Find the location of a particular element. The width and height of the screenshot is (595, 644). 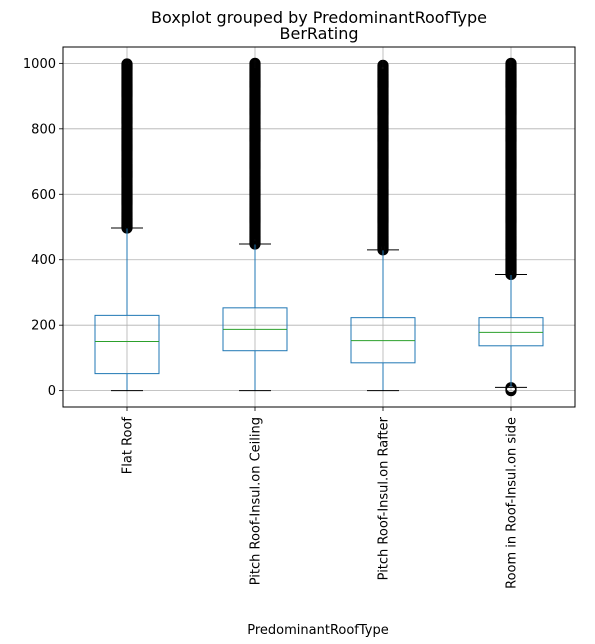

chart-title: BerRating is located at coordinates (319, 33).